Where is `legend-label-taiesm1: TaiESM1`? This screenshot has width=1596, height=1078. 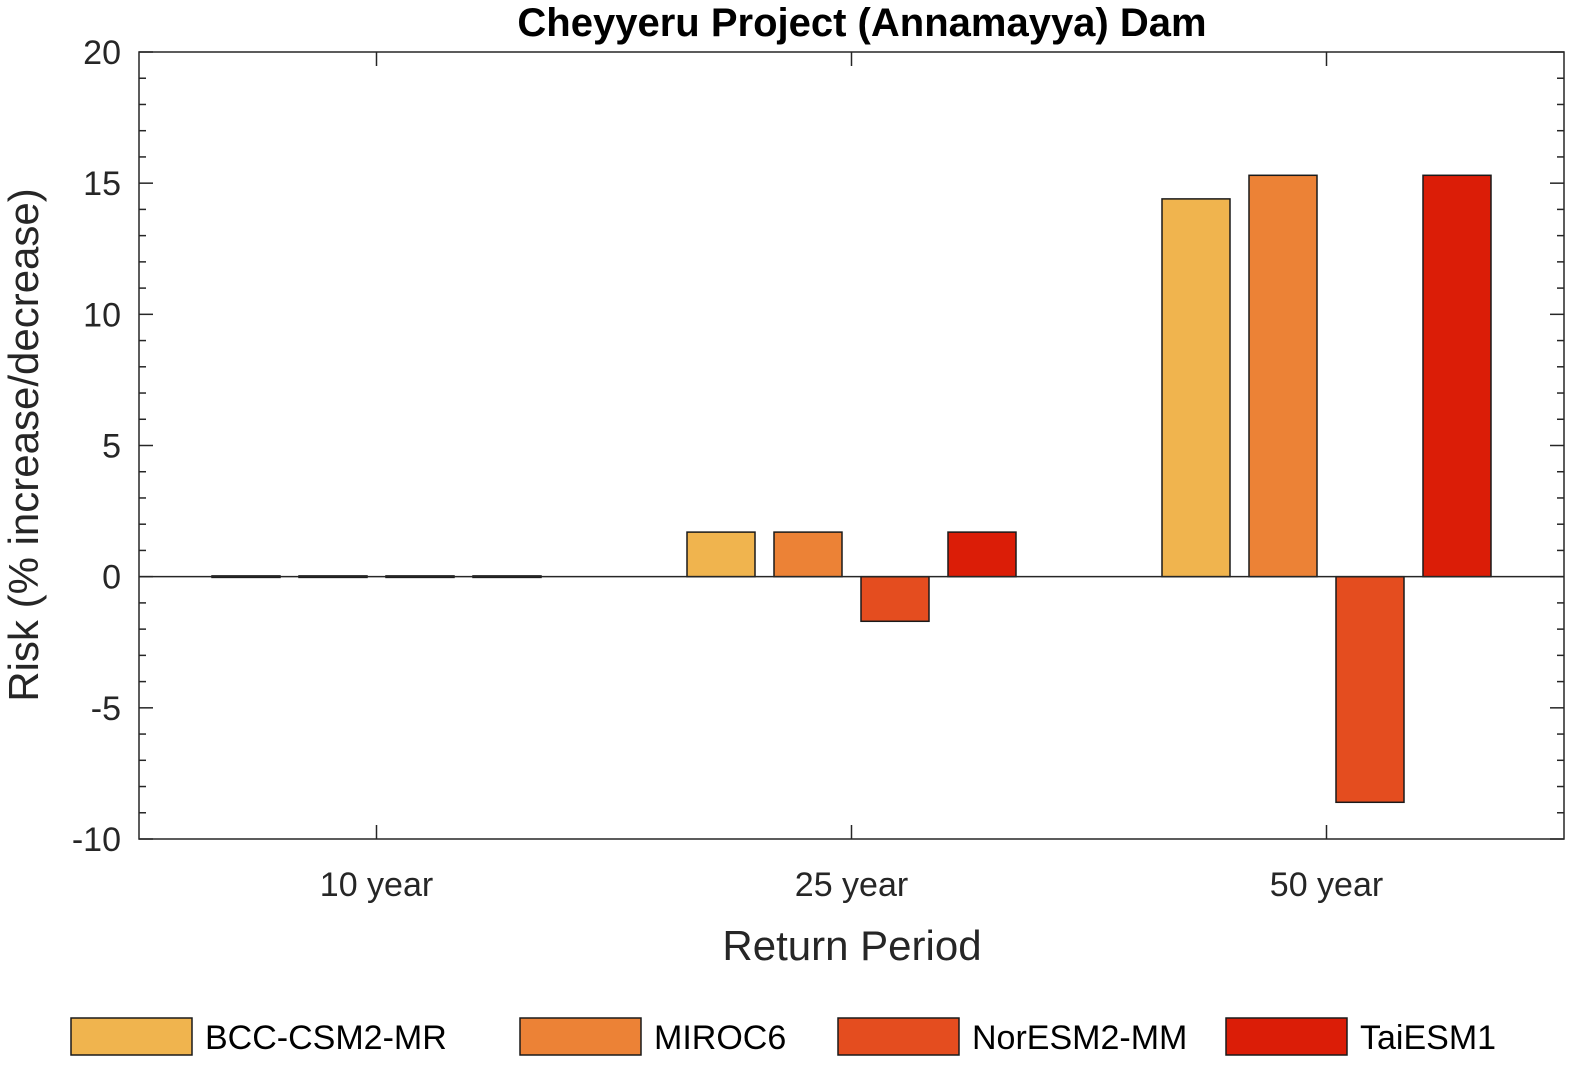 legend-label-taiesm1: TaiESM1 is located at coordinates (1428, 1038).